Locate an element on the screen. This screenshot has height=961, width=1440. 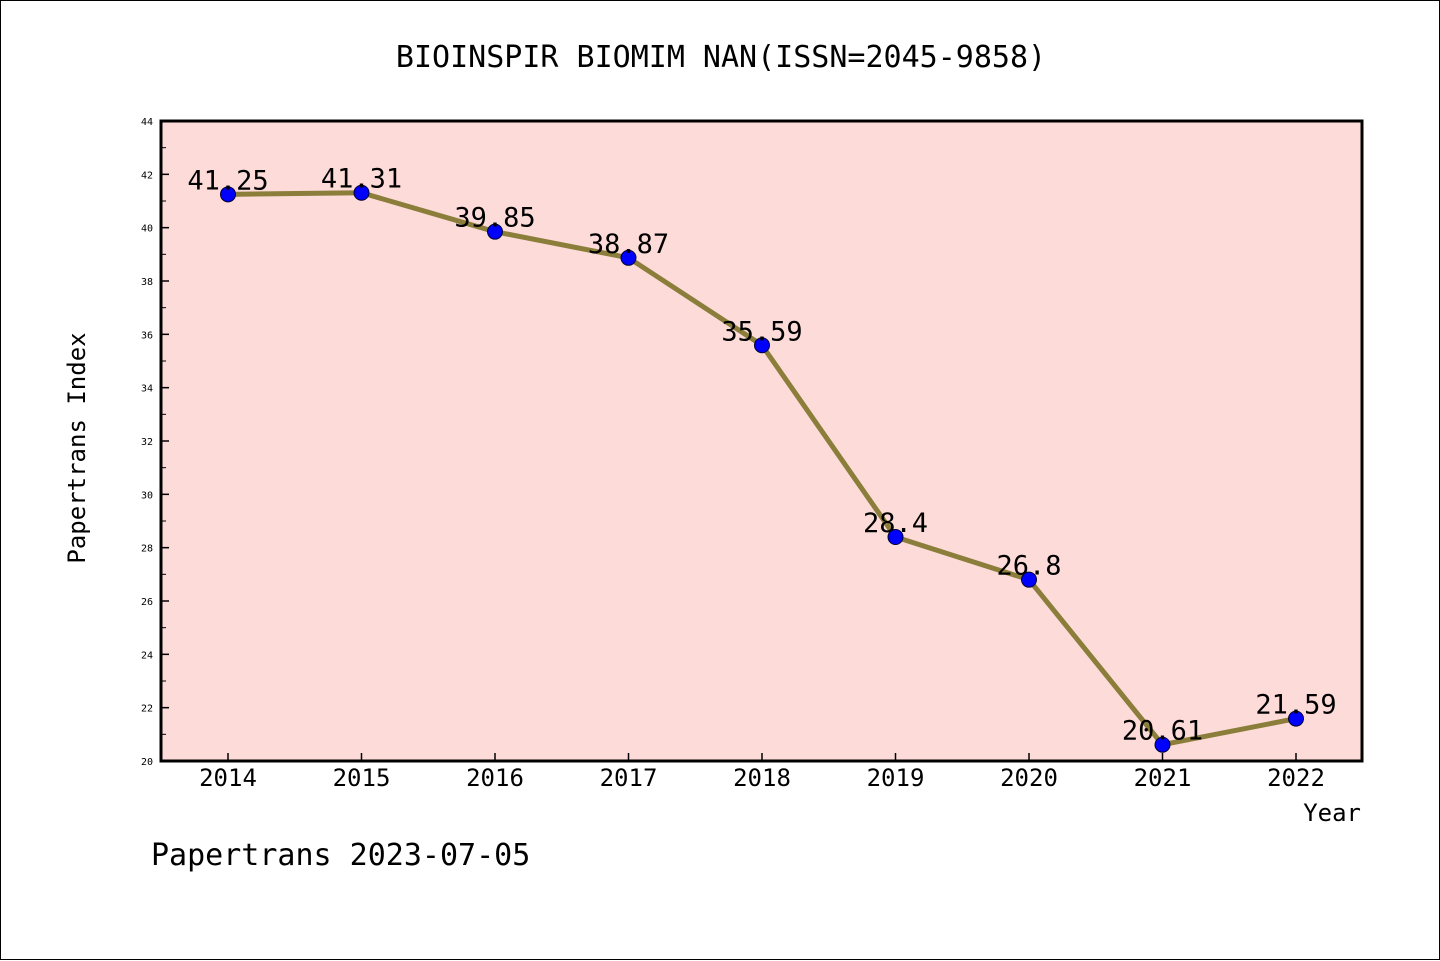
y-tick-label: 24 is located at coordinates (147, 655).